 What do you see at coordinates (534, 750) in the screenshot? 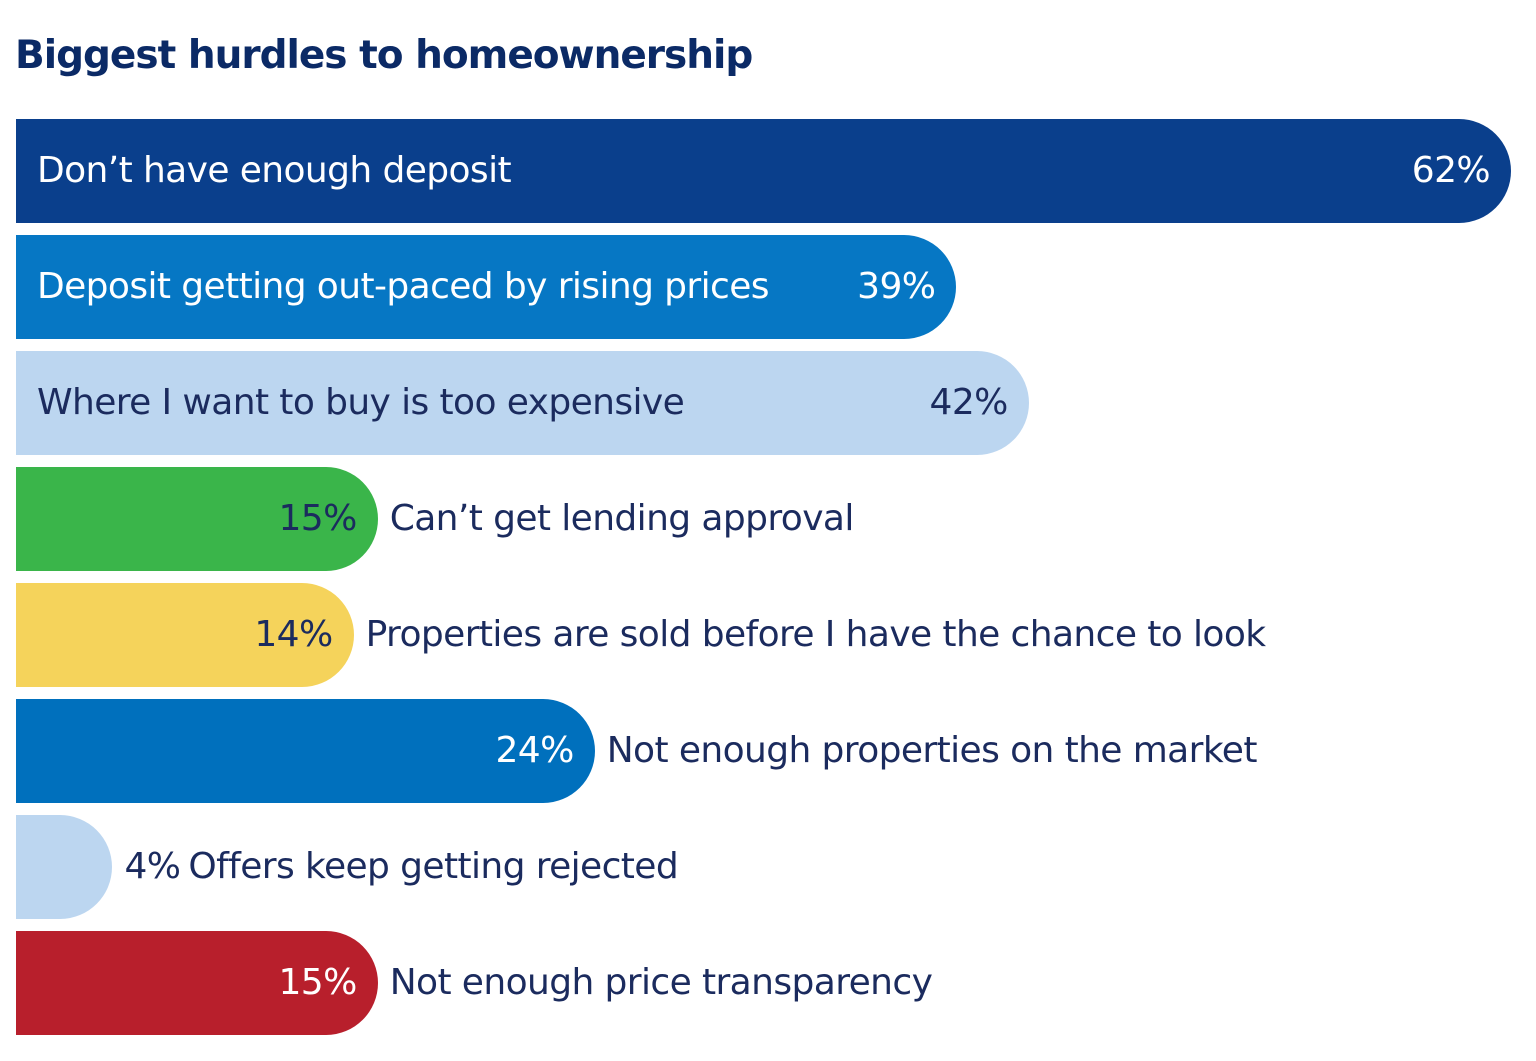
I see `bar-value-label: 24%` at bounding box center [534, 750].